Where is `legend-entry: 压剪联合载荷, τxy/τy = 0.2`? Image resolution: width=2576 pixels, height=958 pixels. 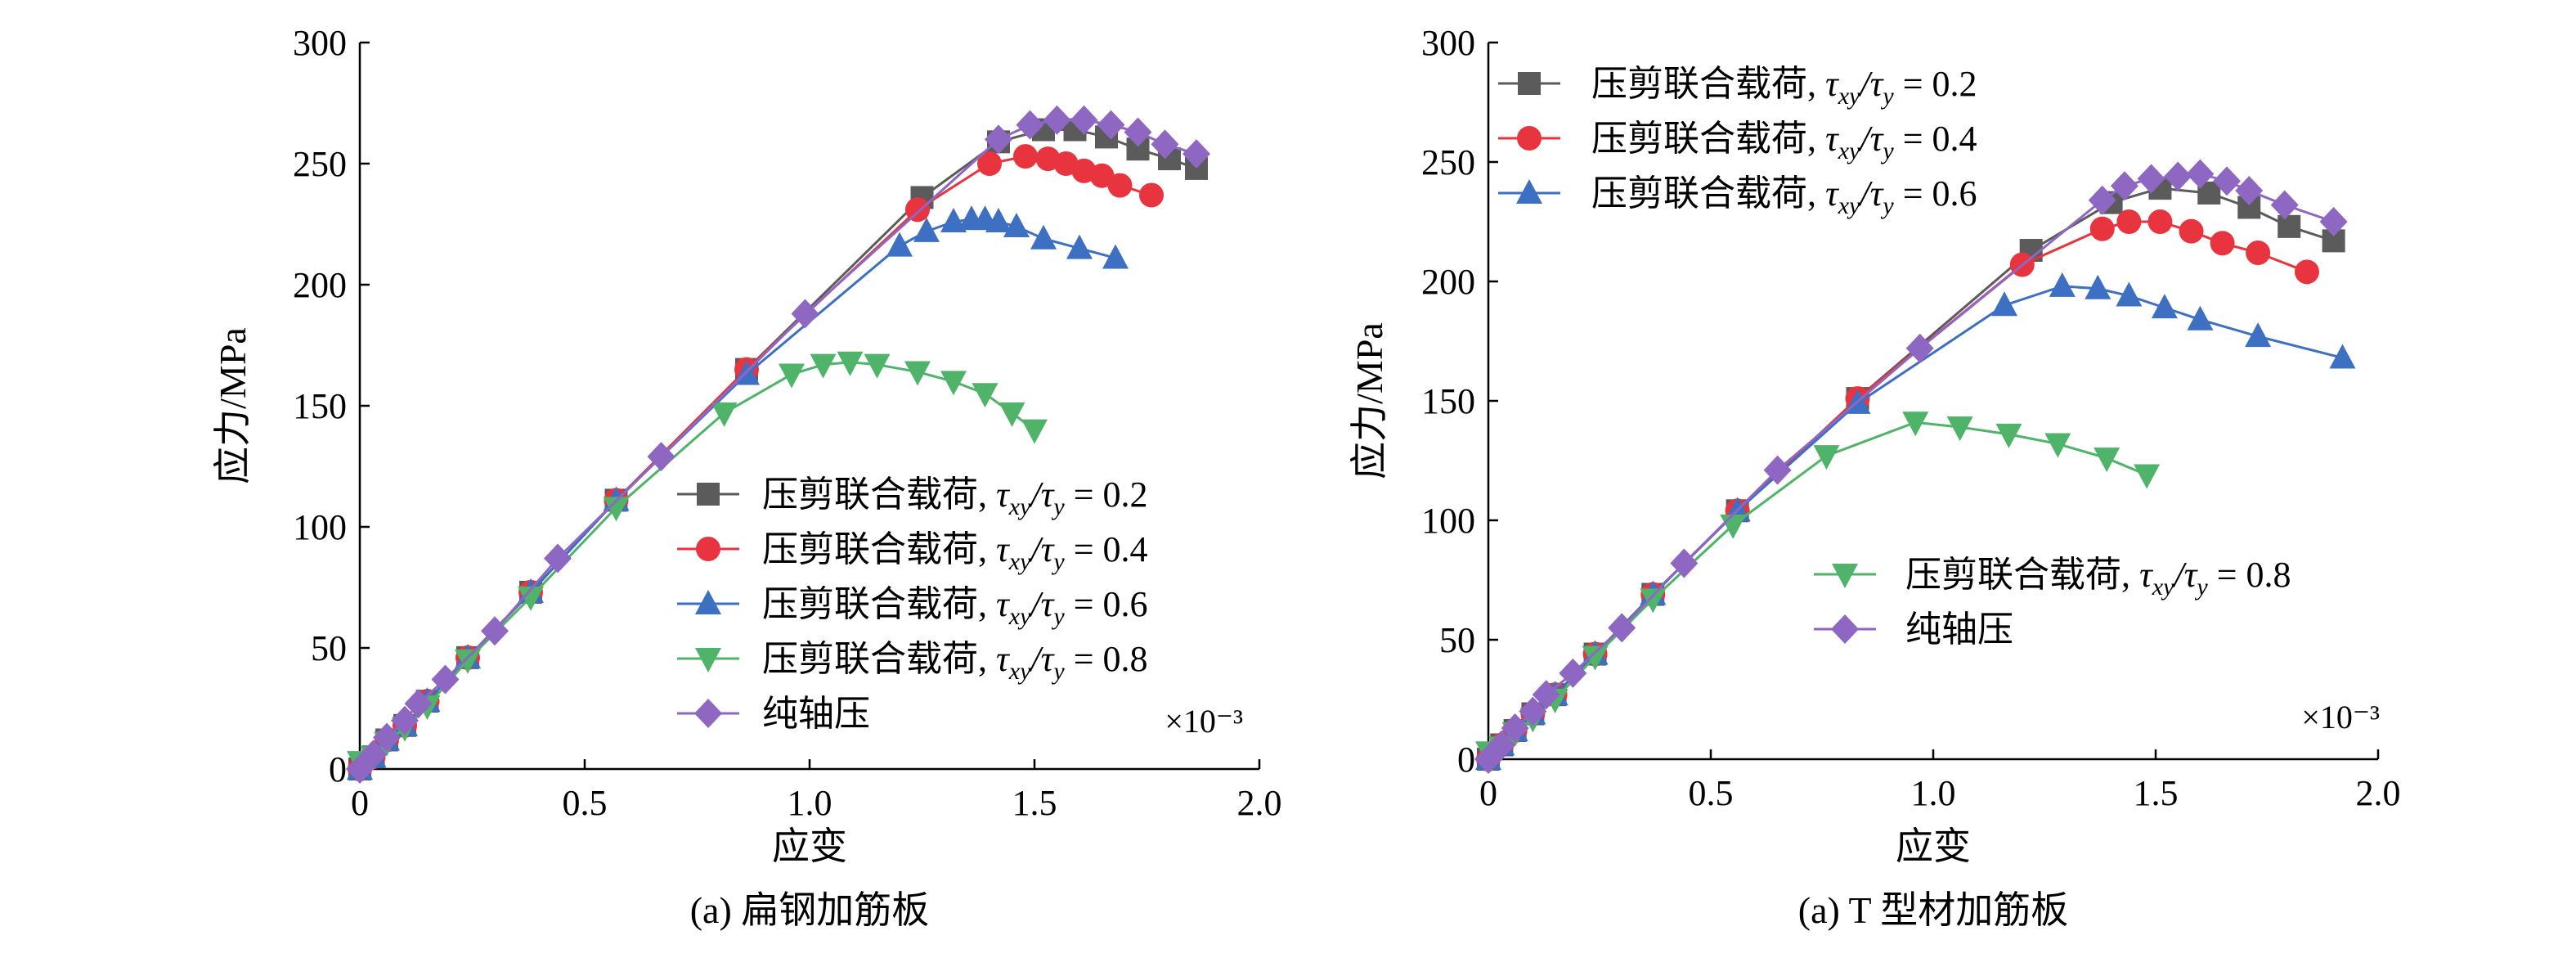
legend-entry: 压剪联合载荷, τxy/τy = 0.2 is located at coordinates (1737, 87).